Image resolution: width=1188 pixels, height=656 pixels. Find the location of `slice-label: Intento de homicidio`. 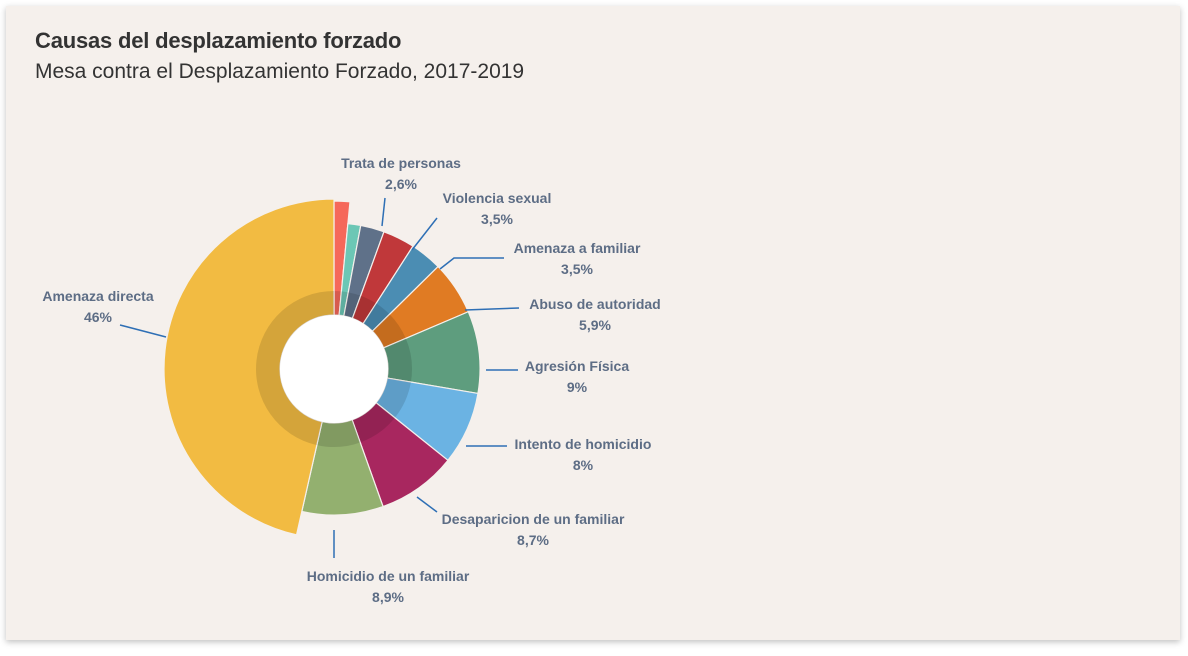

slice-label: Intento de homicidio is located at coordinates (583, 444).